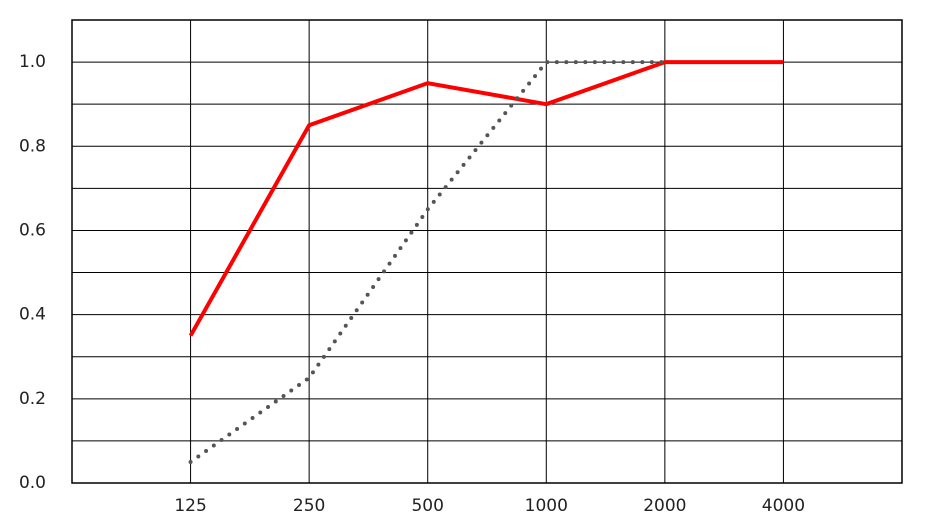 The width and height of the screenshot is (940, 527). What do you see at coordinates (32, 62) in the screenshot?
I see `y-tick-label: 1.0` at bounding box center [32, 62].